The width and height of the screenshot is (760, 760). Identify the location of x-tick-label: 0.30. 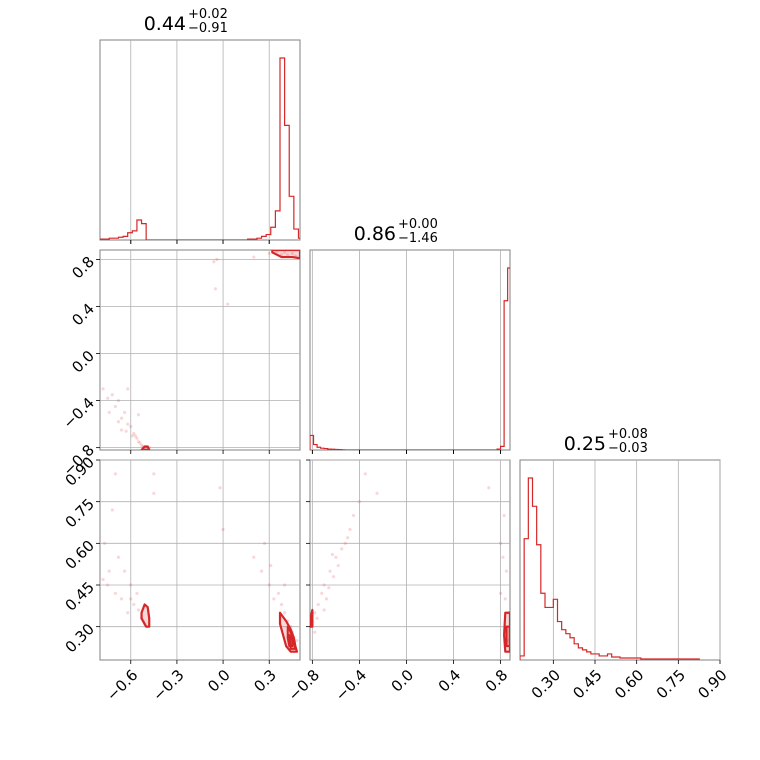
(546, 684).